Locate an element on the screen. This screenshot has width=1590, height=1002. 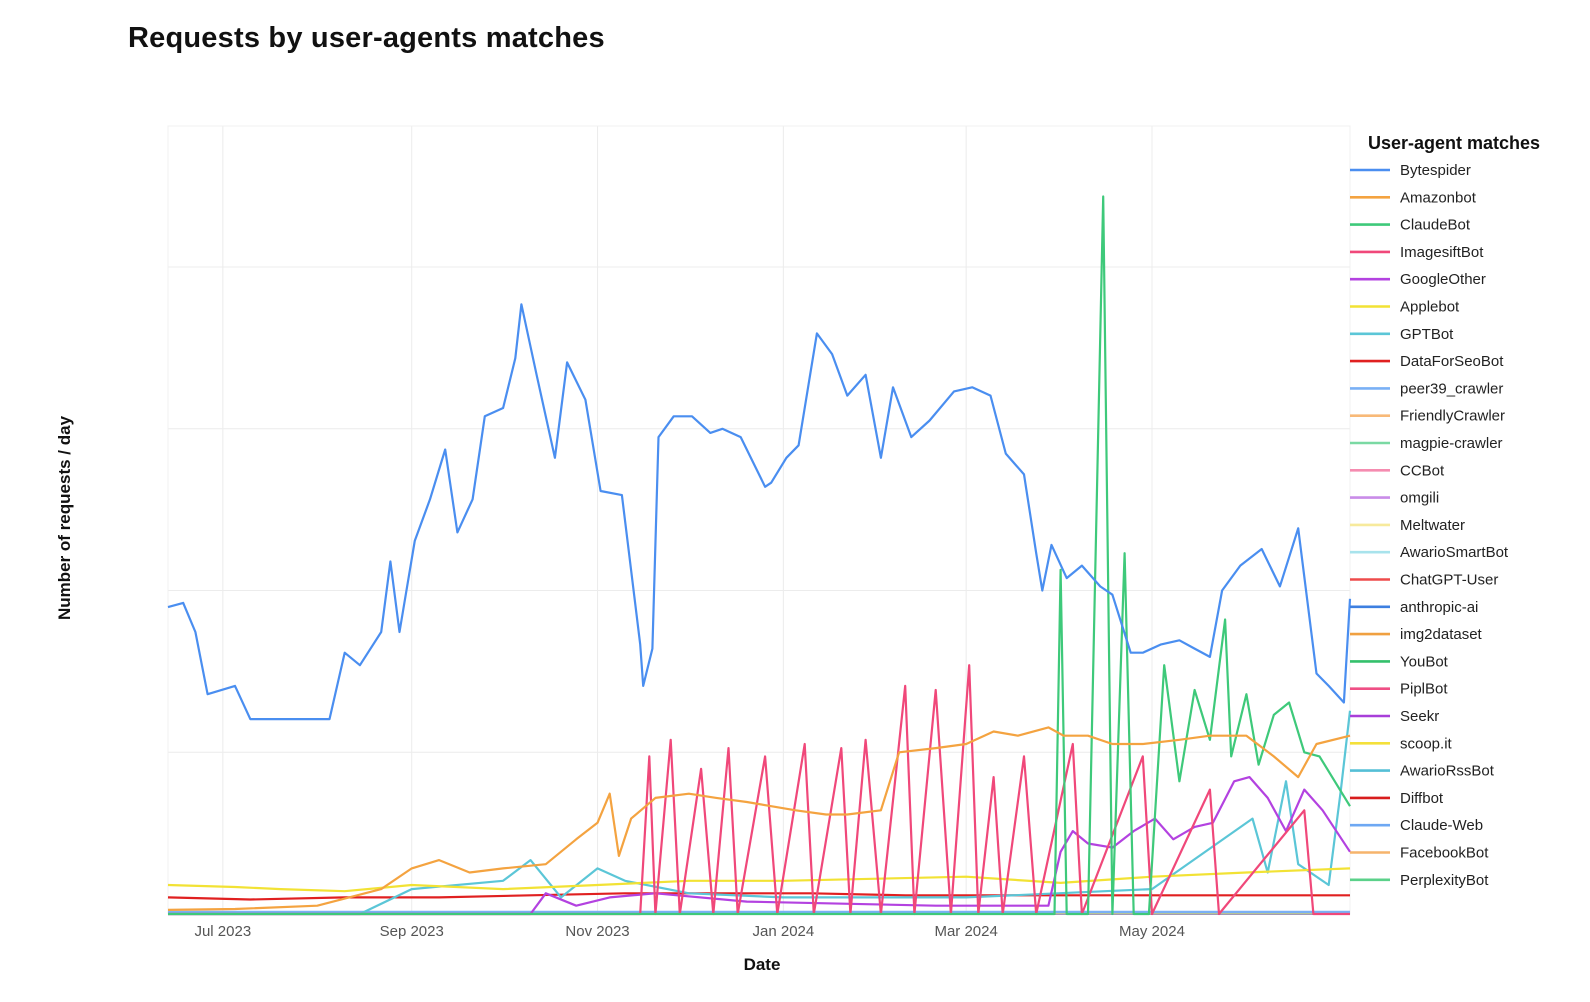
legend-label: Meltwater is located at coordinates (1432, 525).